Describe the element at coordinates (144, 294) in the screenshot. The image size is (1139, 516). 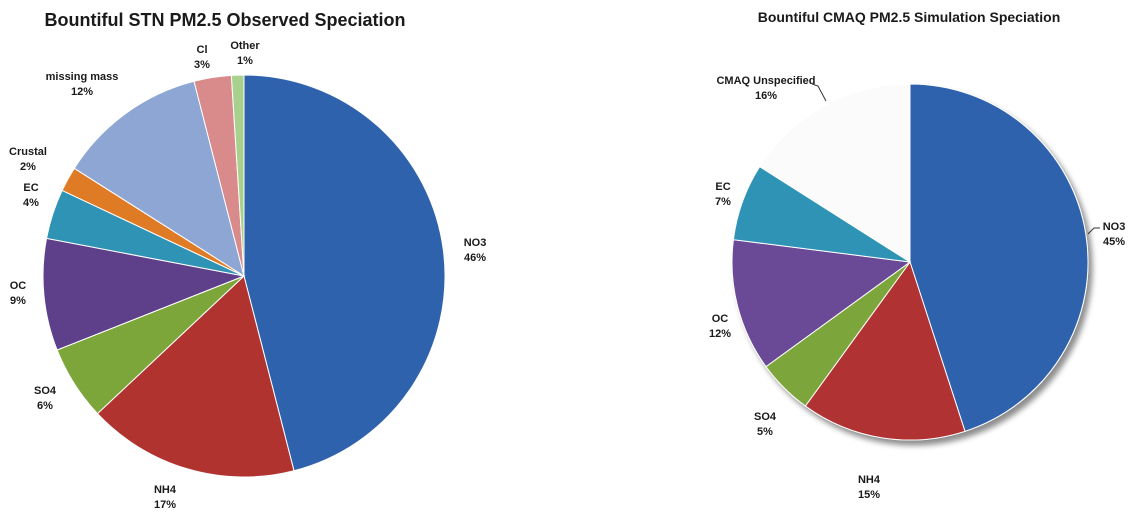
I see `pie-1-slice-oc` at that location.